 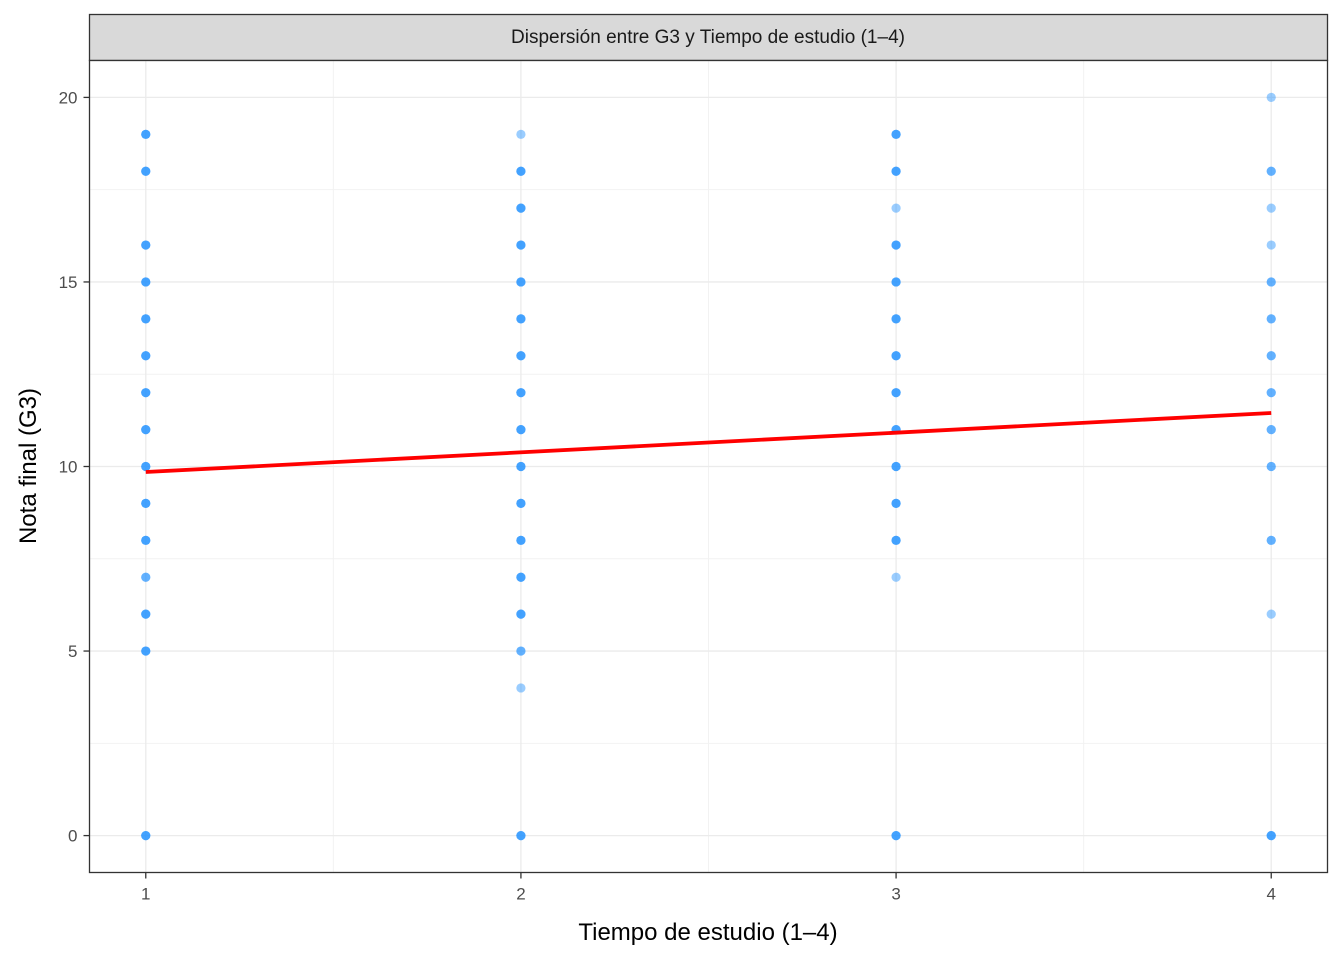 I want to click on x-axis-ticks: 1 2 3 4, so click(x=708, y=888).